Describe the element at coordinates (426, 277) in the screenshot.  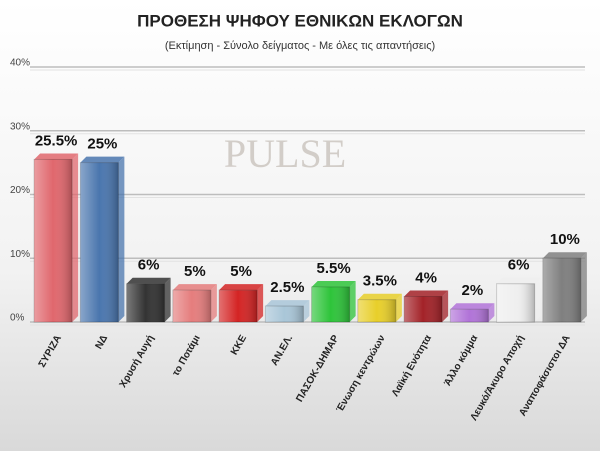
I see `value-label: 4%` at that location.